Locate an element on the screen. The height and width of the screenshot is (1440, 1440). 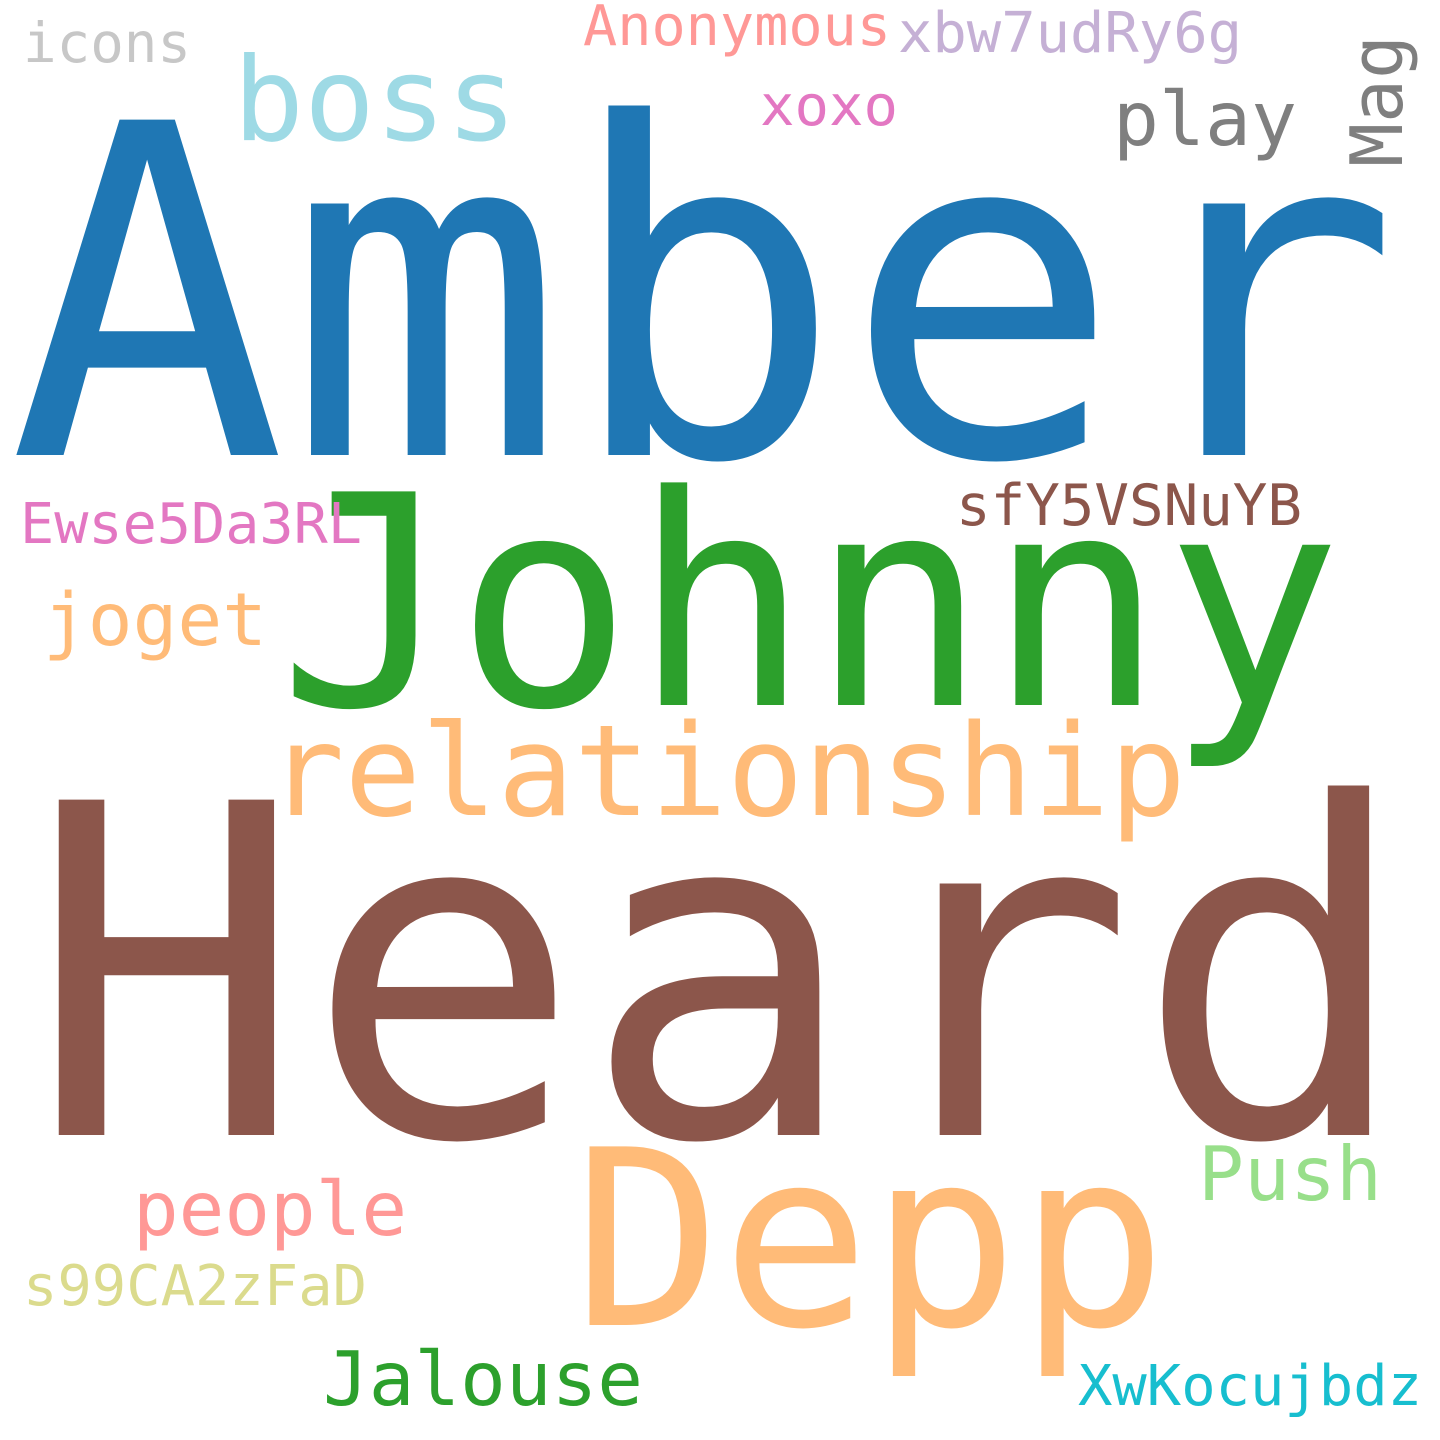
word: joget is located at coordinates (155, 620).